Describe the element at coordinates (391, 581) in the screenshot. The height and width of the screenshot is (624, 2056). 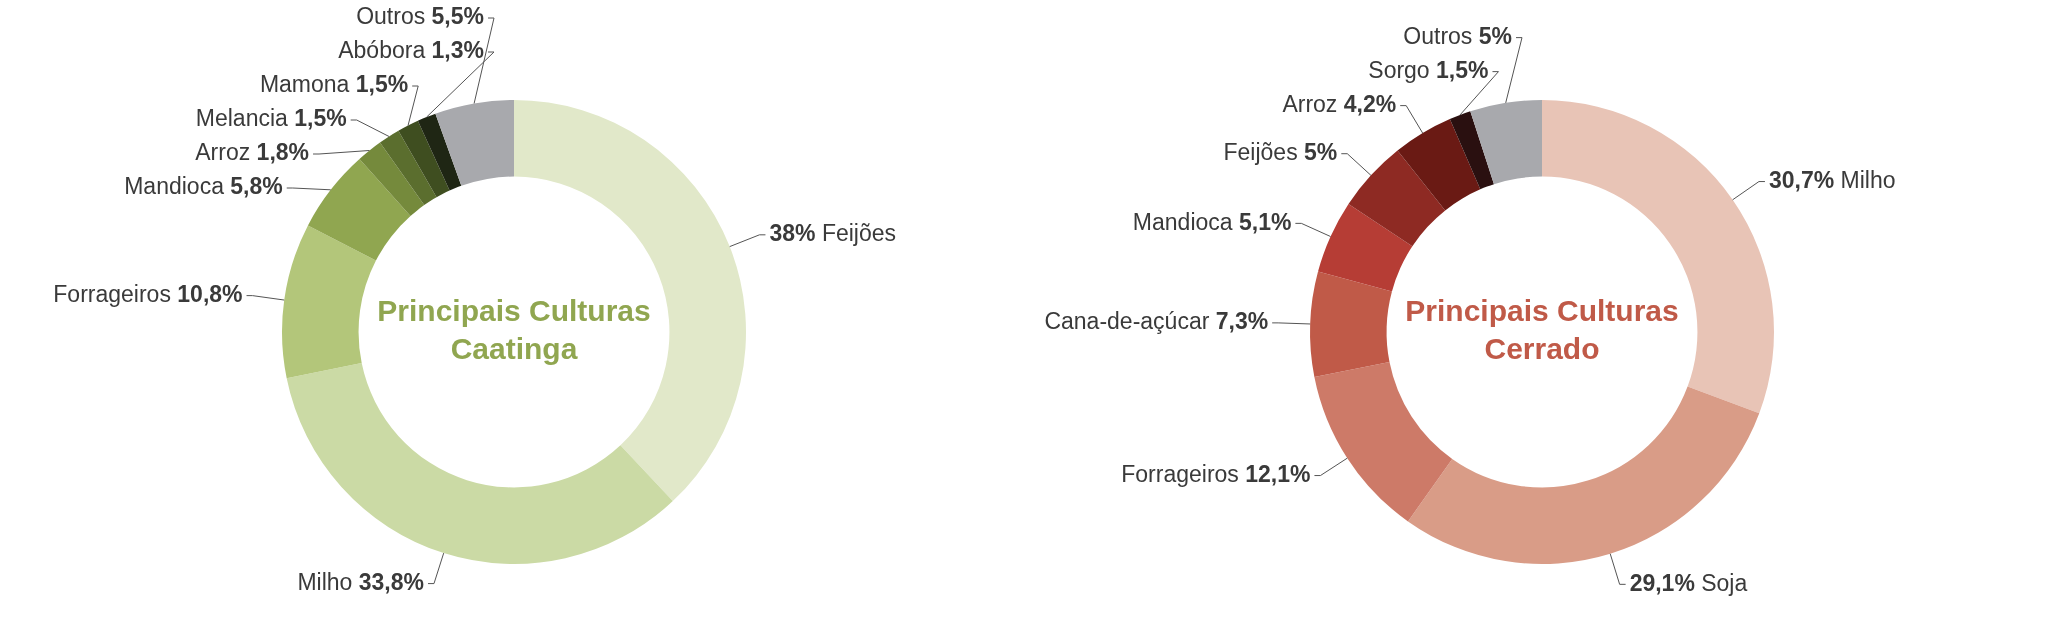
I see `data-label: 33,8%` at that location.